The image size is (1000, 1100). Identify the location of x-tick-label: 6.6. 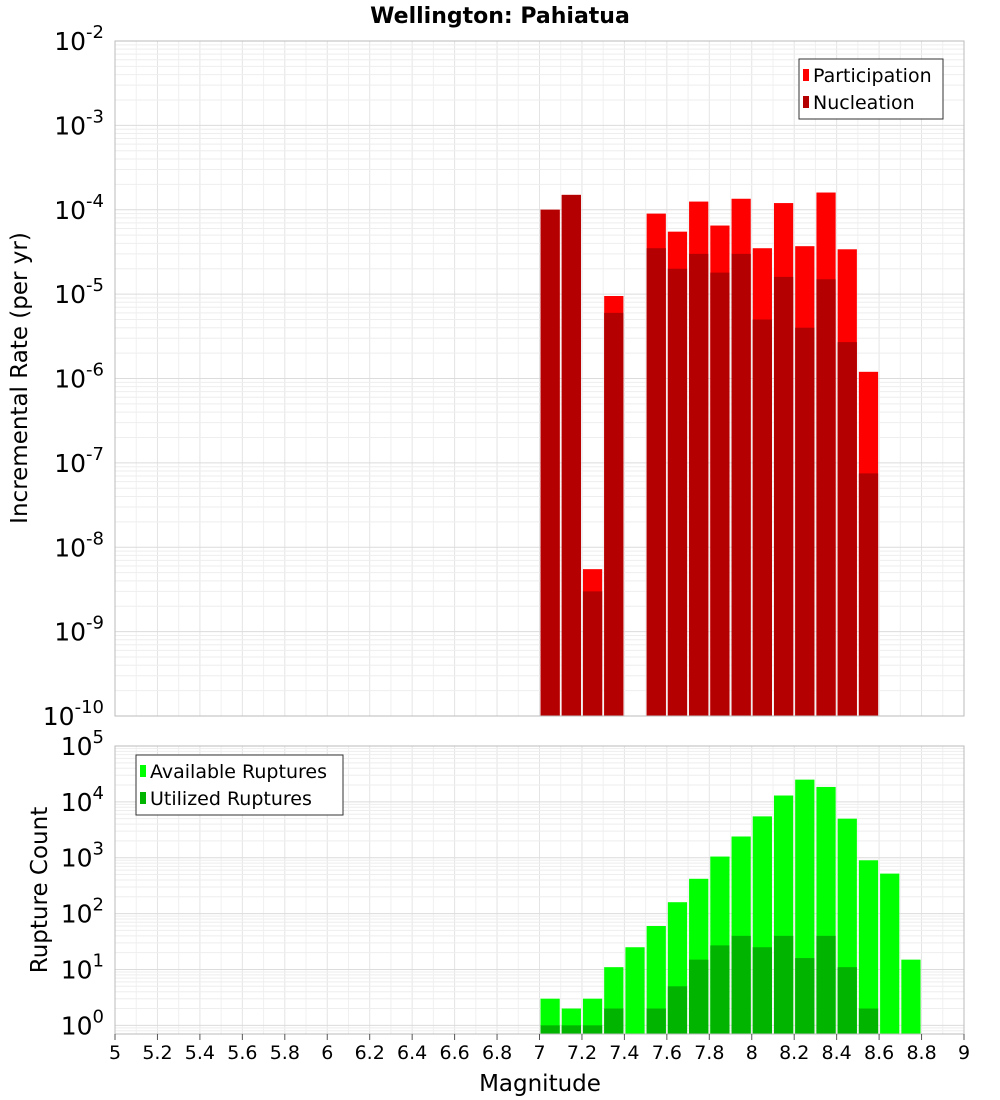
(454, 1053).